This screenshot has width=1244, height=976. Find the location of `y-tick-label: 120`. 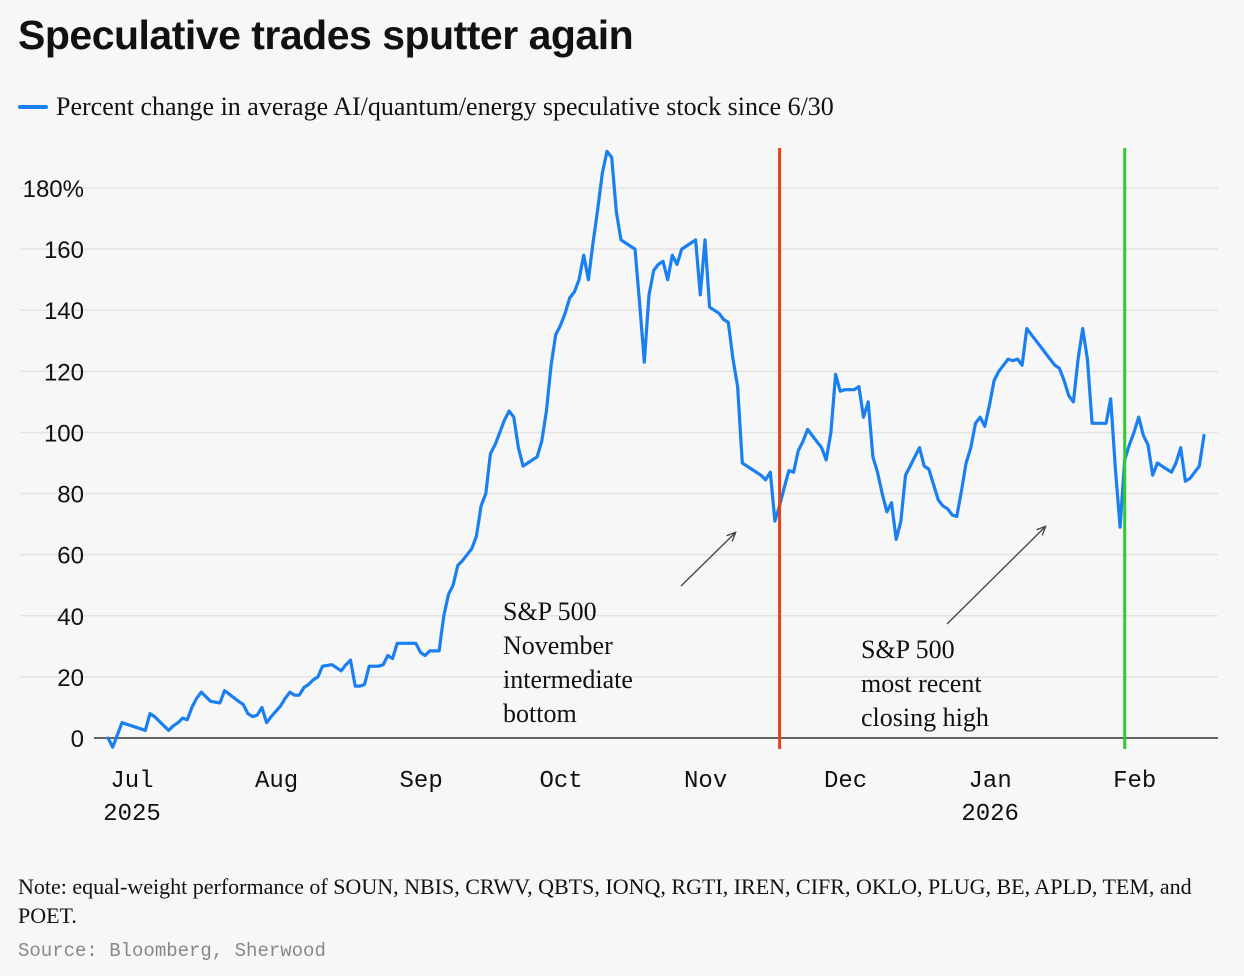

y-tick-label: 120 is located at coordinates (64, 372).